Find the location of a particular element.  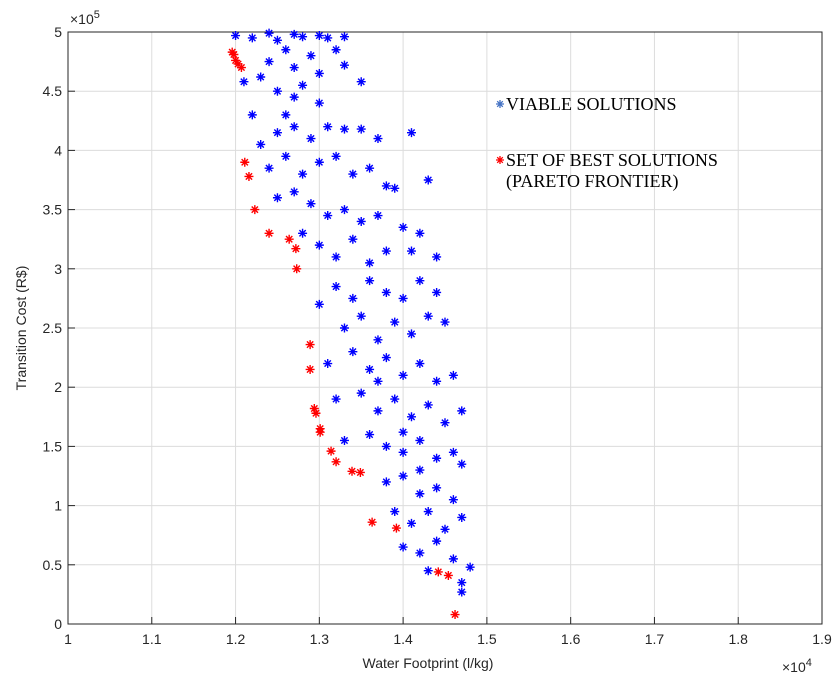

legend-label: VIABLE SOLUTIONS is located at coordinates (591, 104).